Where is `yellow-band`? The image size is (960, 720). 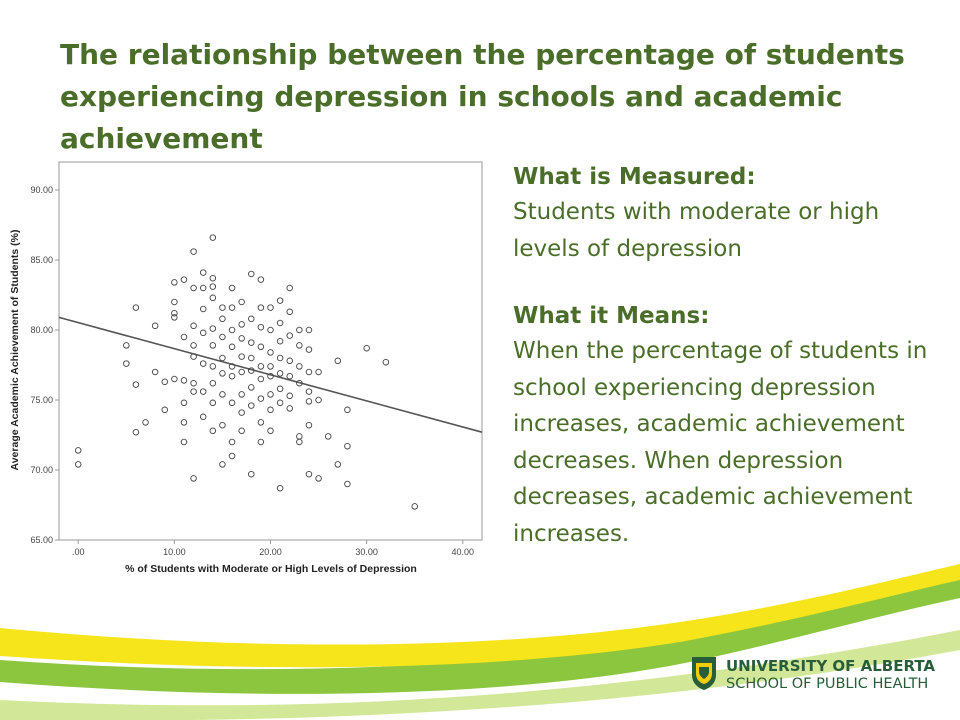
yellow-band is located at coordinates (480, 616).